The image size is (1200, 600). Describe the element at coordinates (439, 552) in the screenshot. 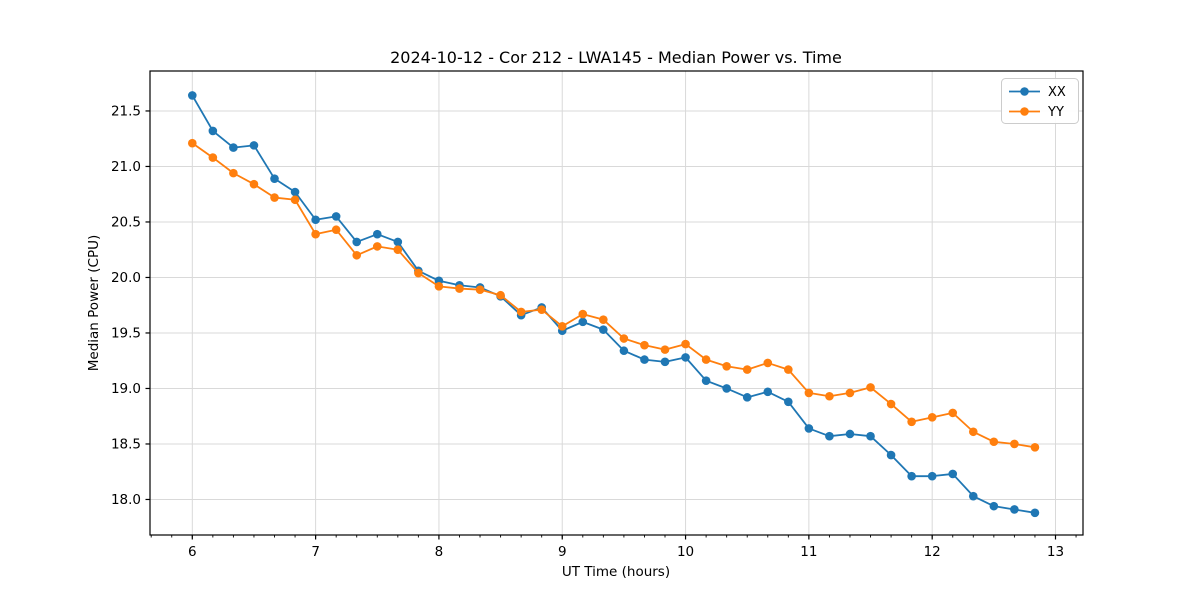

I see `x-tick-label: 8` at that location.